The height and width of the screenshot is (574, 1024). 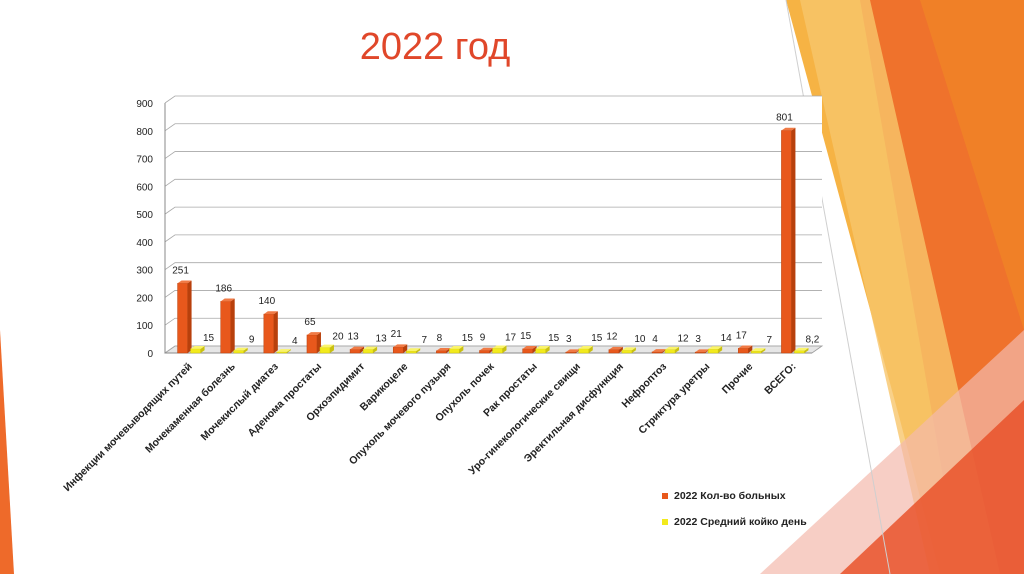 What do you see at coordinates (150, 354) in the screenshot?
I see `y-tick-label: 0` at bounding box center [150, 354].